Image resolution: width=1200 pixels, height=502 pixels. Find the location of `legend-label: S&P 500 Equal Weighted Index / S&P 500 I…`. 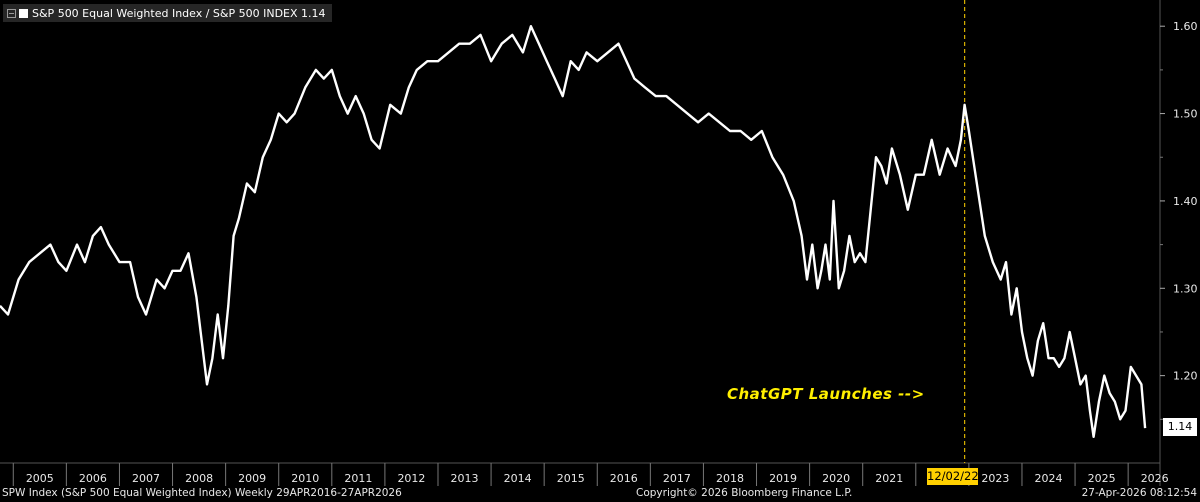

legend-label: S&P 500 Equal Weighted Index / S&P 500 I… is located at coordinates (179, 13).